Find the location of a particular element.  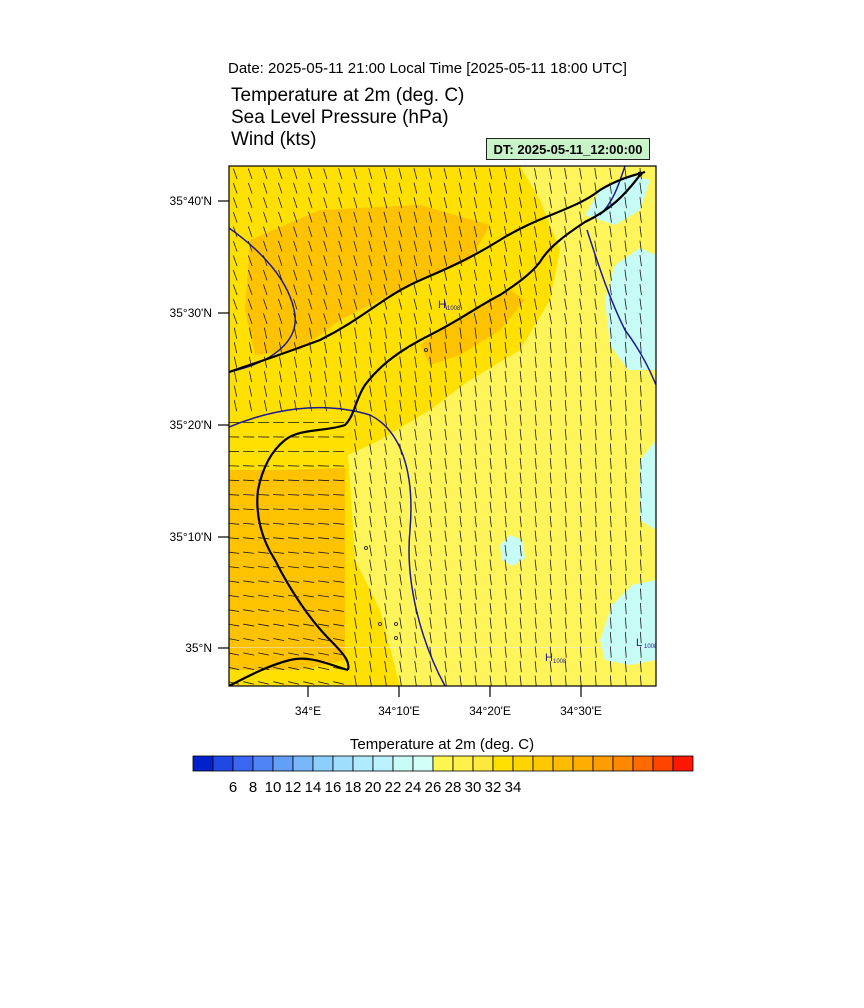

svg-text: L is located at coordinates (639, 643).